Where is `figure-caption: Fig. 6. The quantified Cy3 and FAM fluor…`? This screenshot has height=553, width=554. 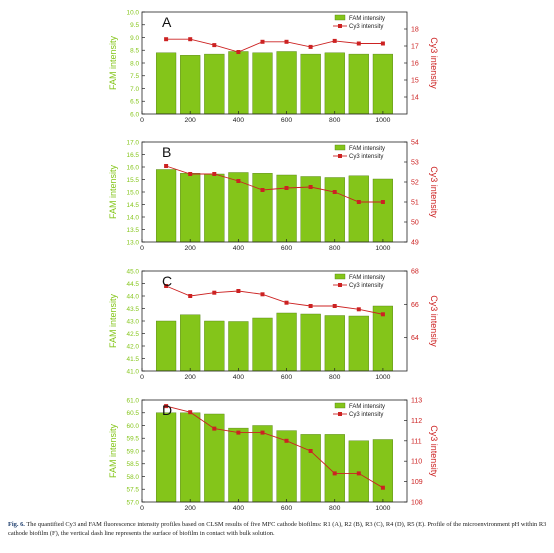 figure-caption: Fig. 6. The quantified Cy3 and FAM fluor… is located at coordinates (278, 529).